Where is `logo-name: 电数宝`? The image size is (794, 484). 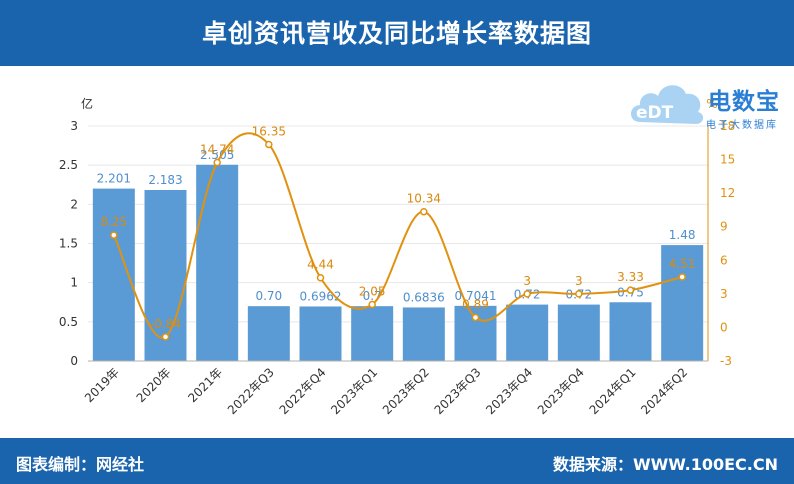 logo-name: 电数宝 is located at coordinates (744, 102).